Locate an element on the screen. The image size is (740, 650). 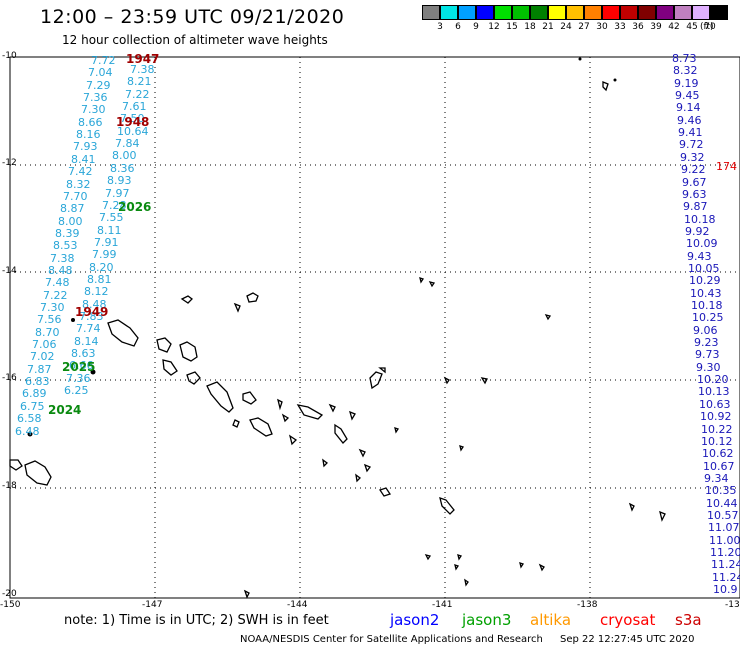
wave-height-value: 8.16 is located at coordinates (88, 134).